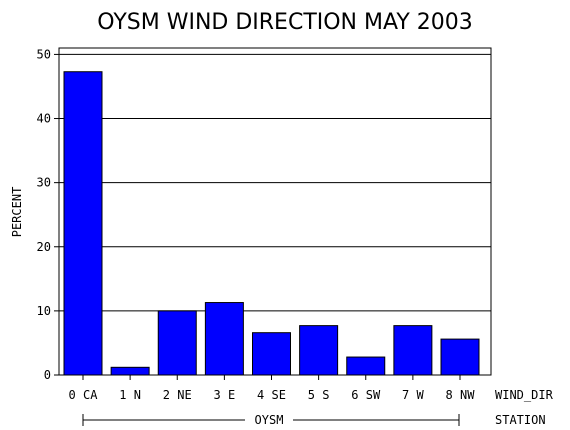  I want to click on bar-5-s, so click(319, 350).